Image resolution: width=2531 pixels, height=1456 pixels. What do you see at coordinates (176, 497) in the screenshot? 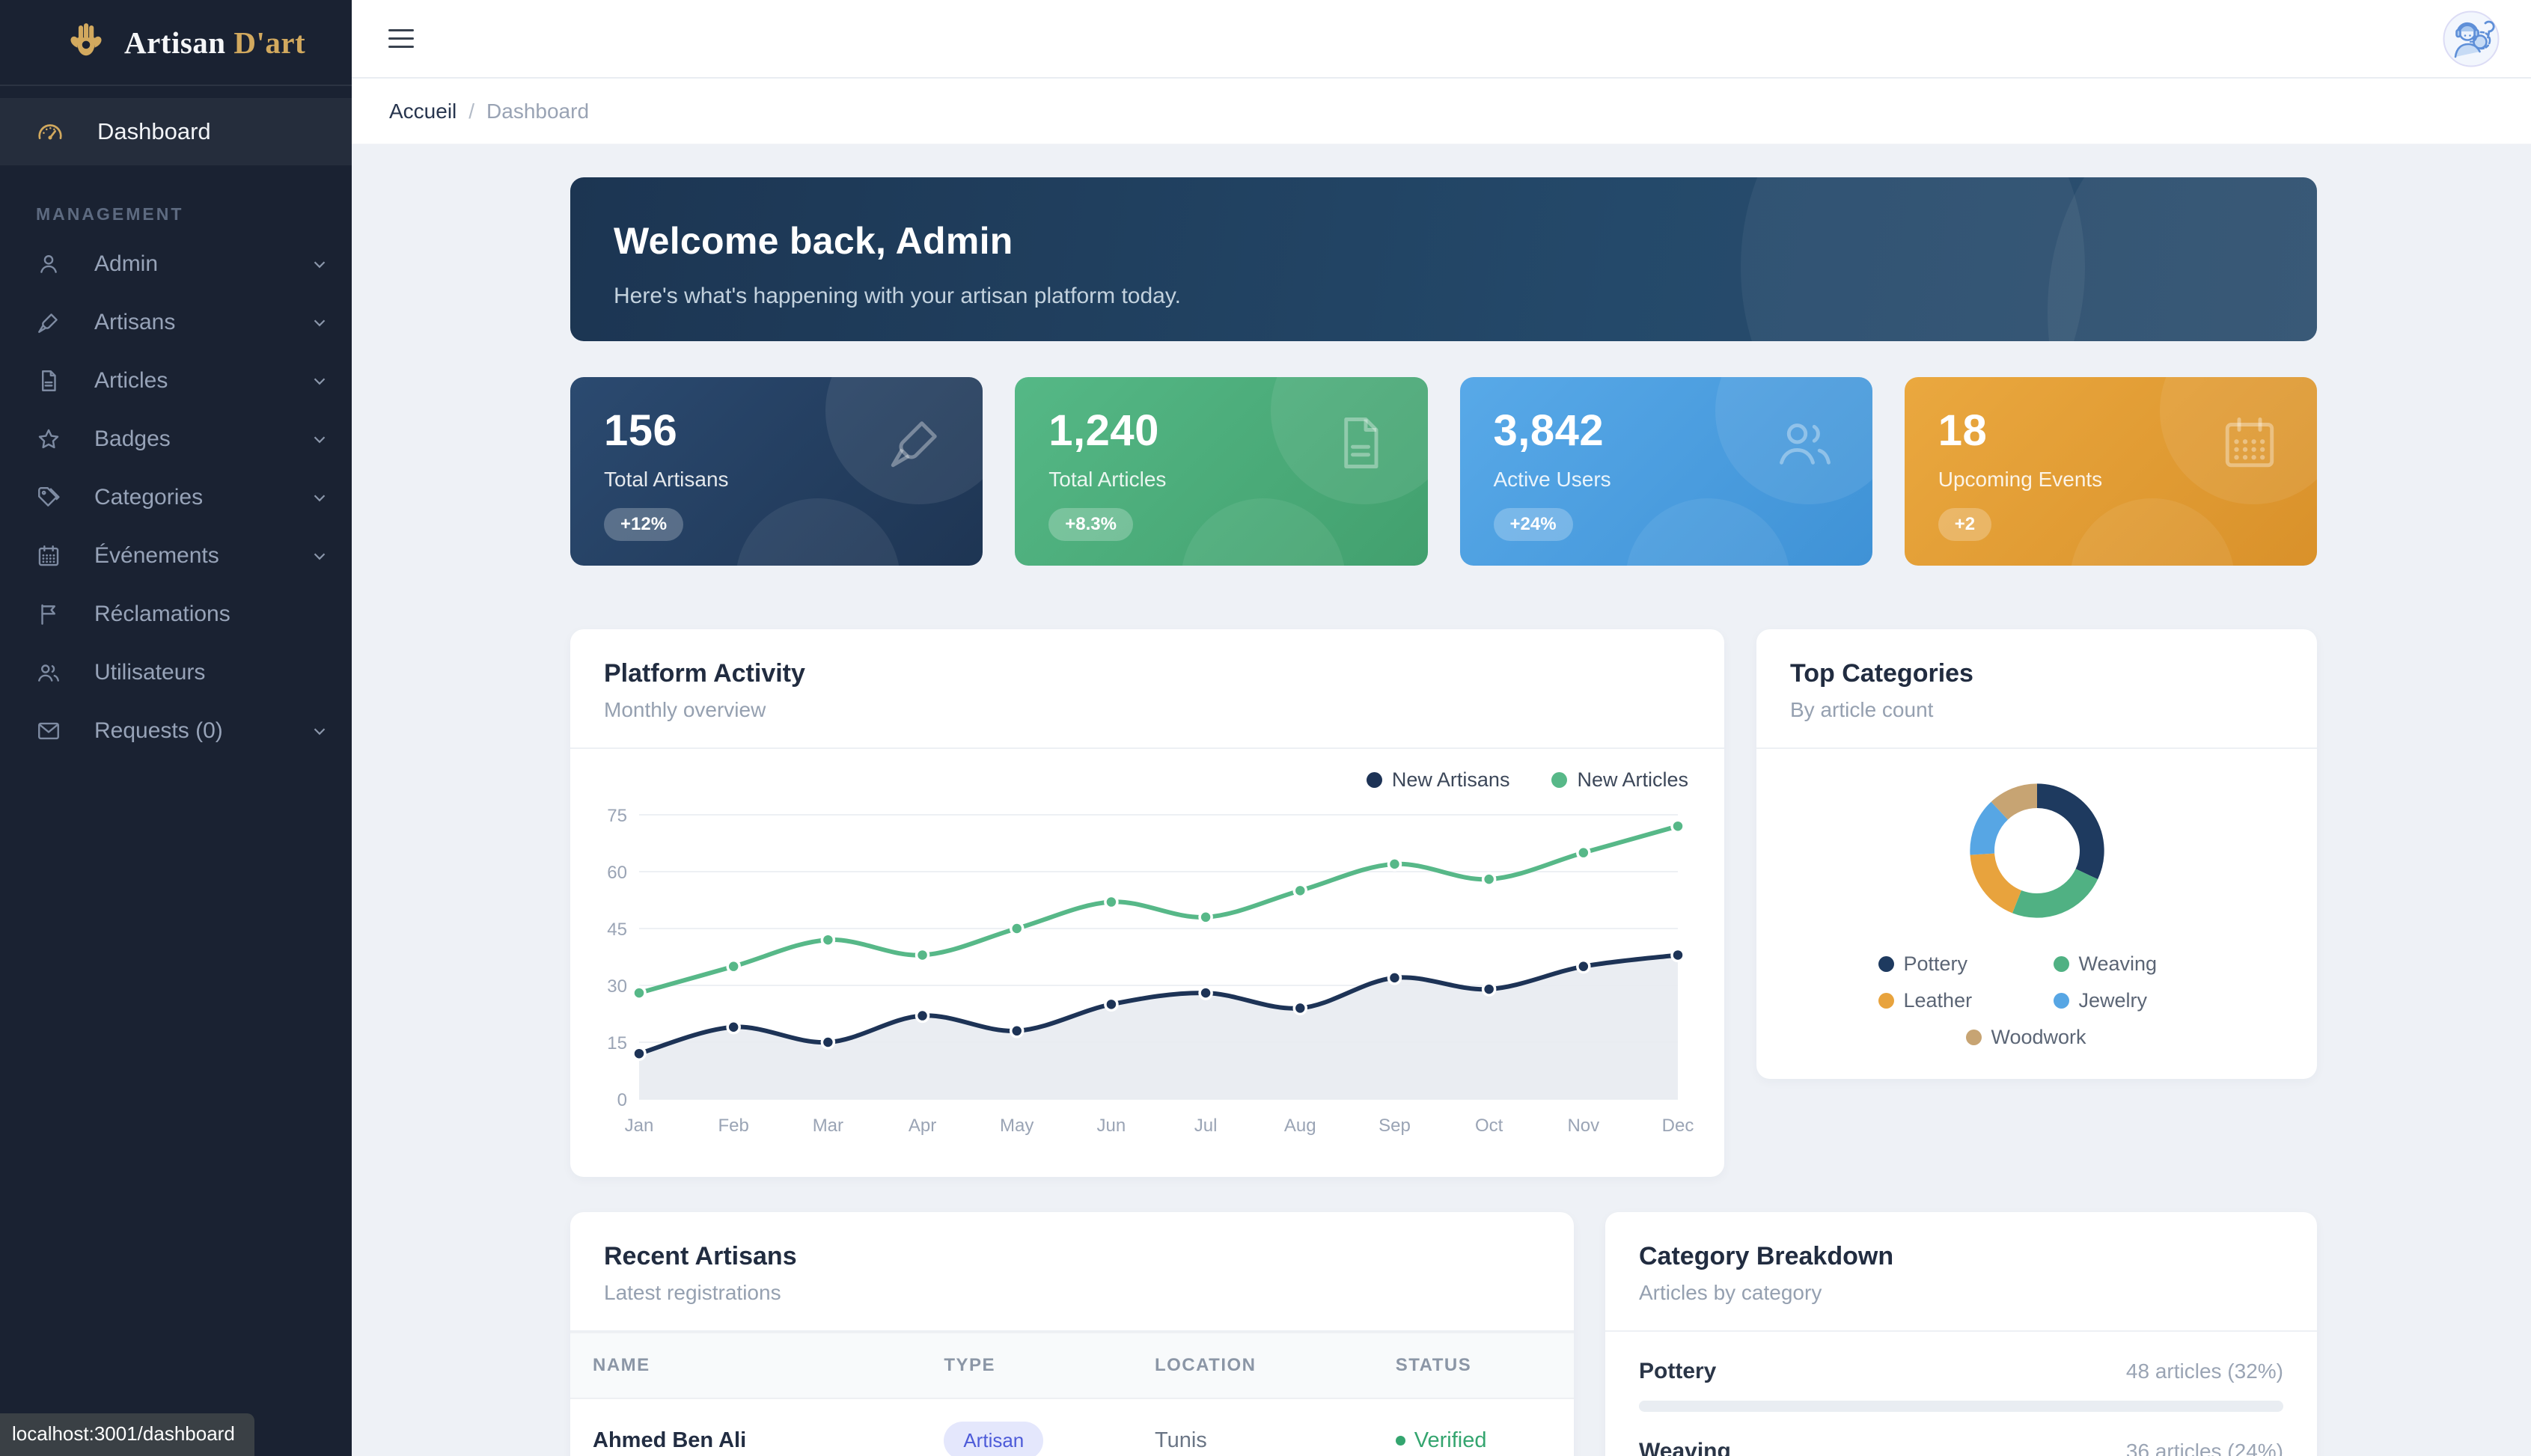
I see `sidebar-item-categories: Categories` at bounding box center [176, 497].